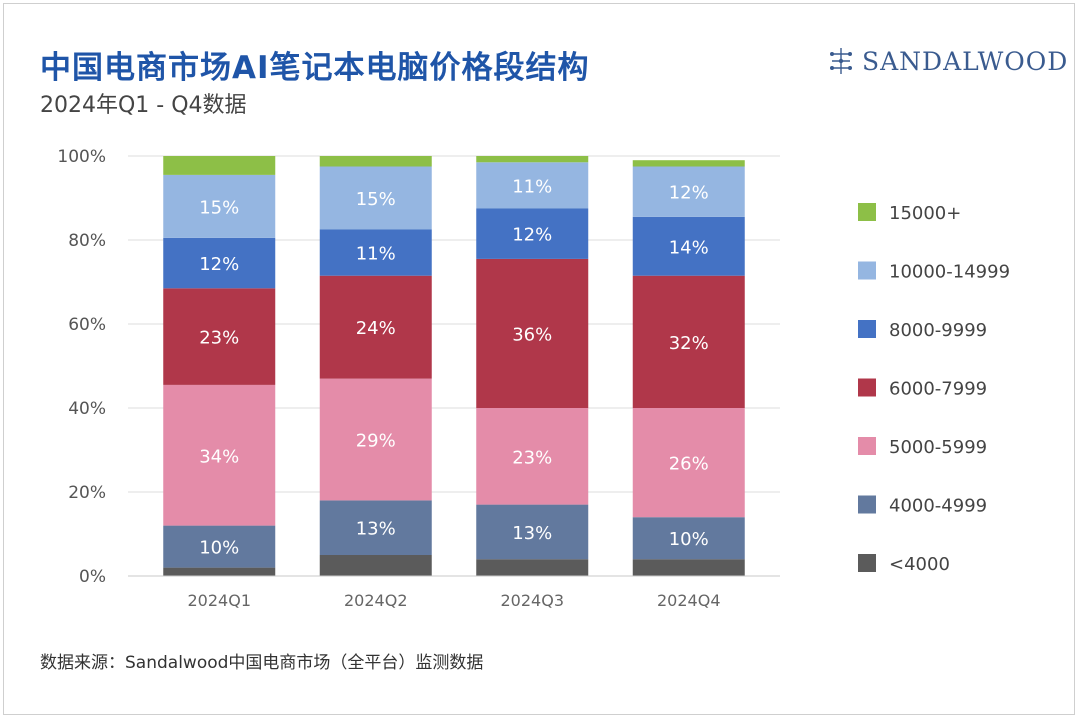  Describe the element at coordinates (965, 61) in the screenshot. I see `logo-text: SANDALWOOD` at that location.